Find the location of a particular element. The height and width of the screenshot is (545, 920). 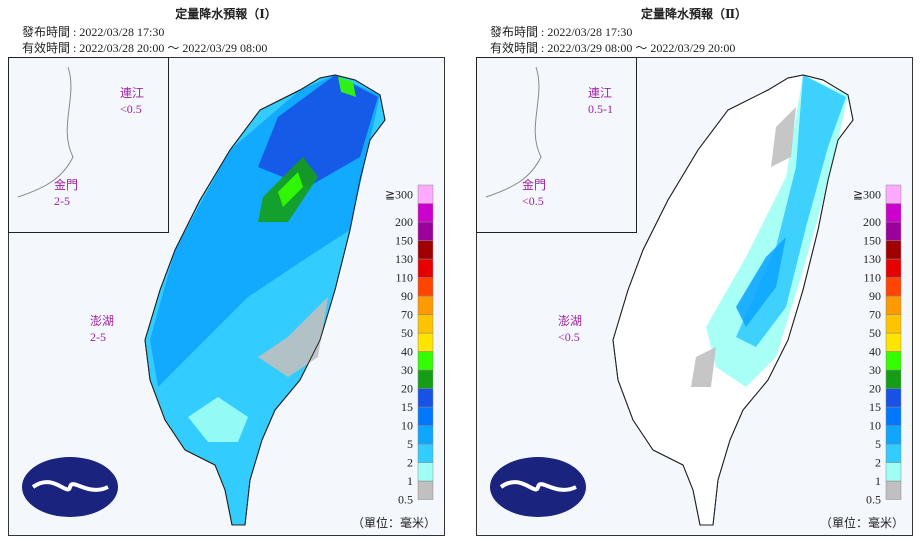

legend-label: 40 is located at coordinates (407, 352).